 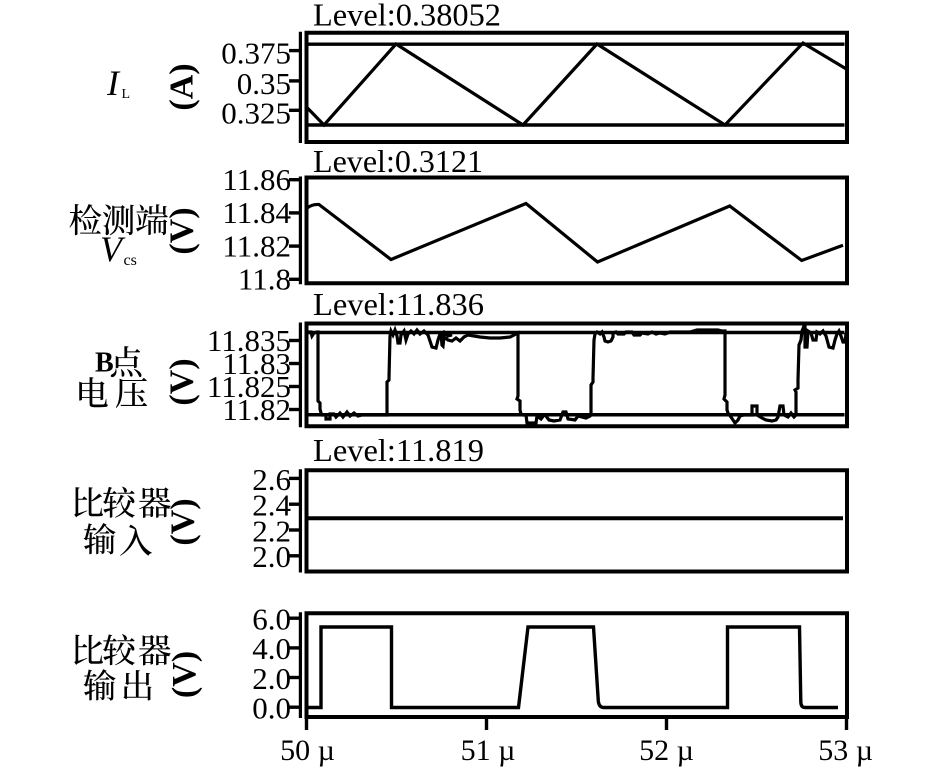 I want to click on svg-text: 2.4, so click(x=271, y=505).